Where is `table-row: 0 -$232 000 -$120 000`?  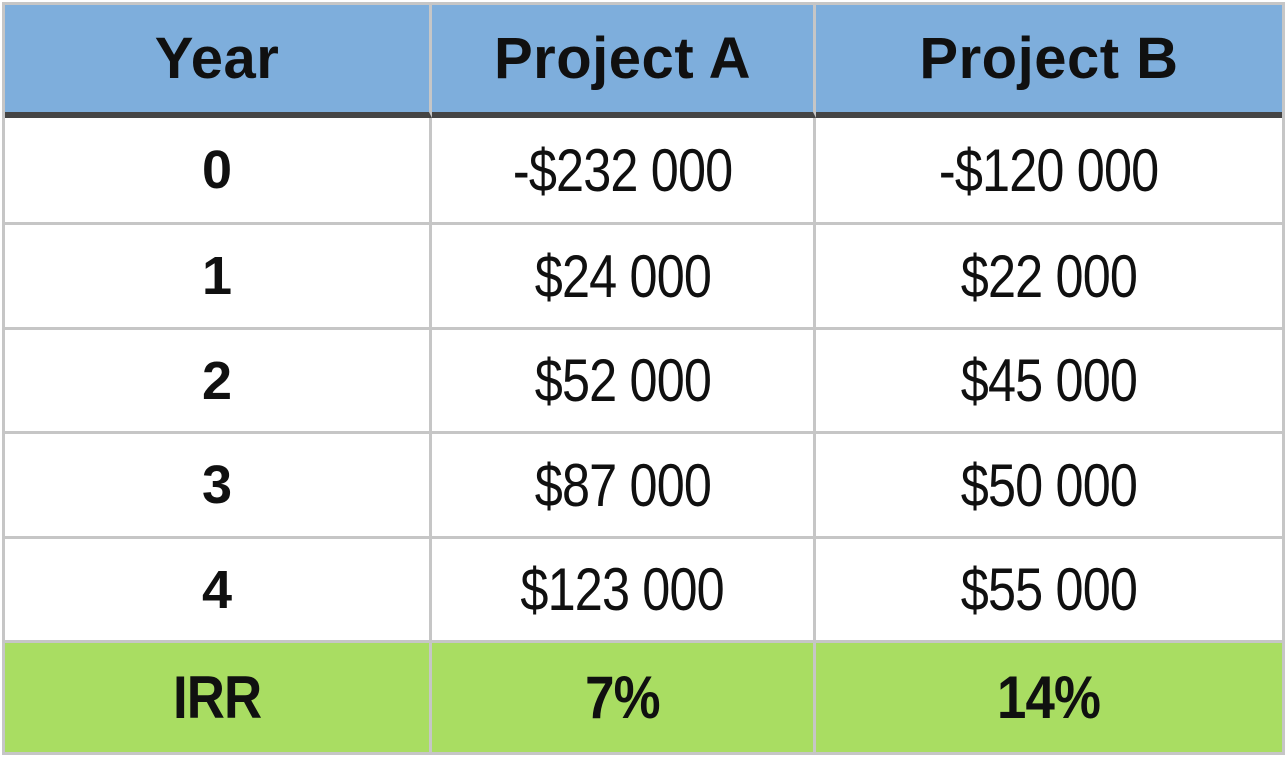 table-row: 0 -$232 000 -$120 000 is located at coordinates (643, 170).